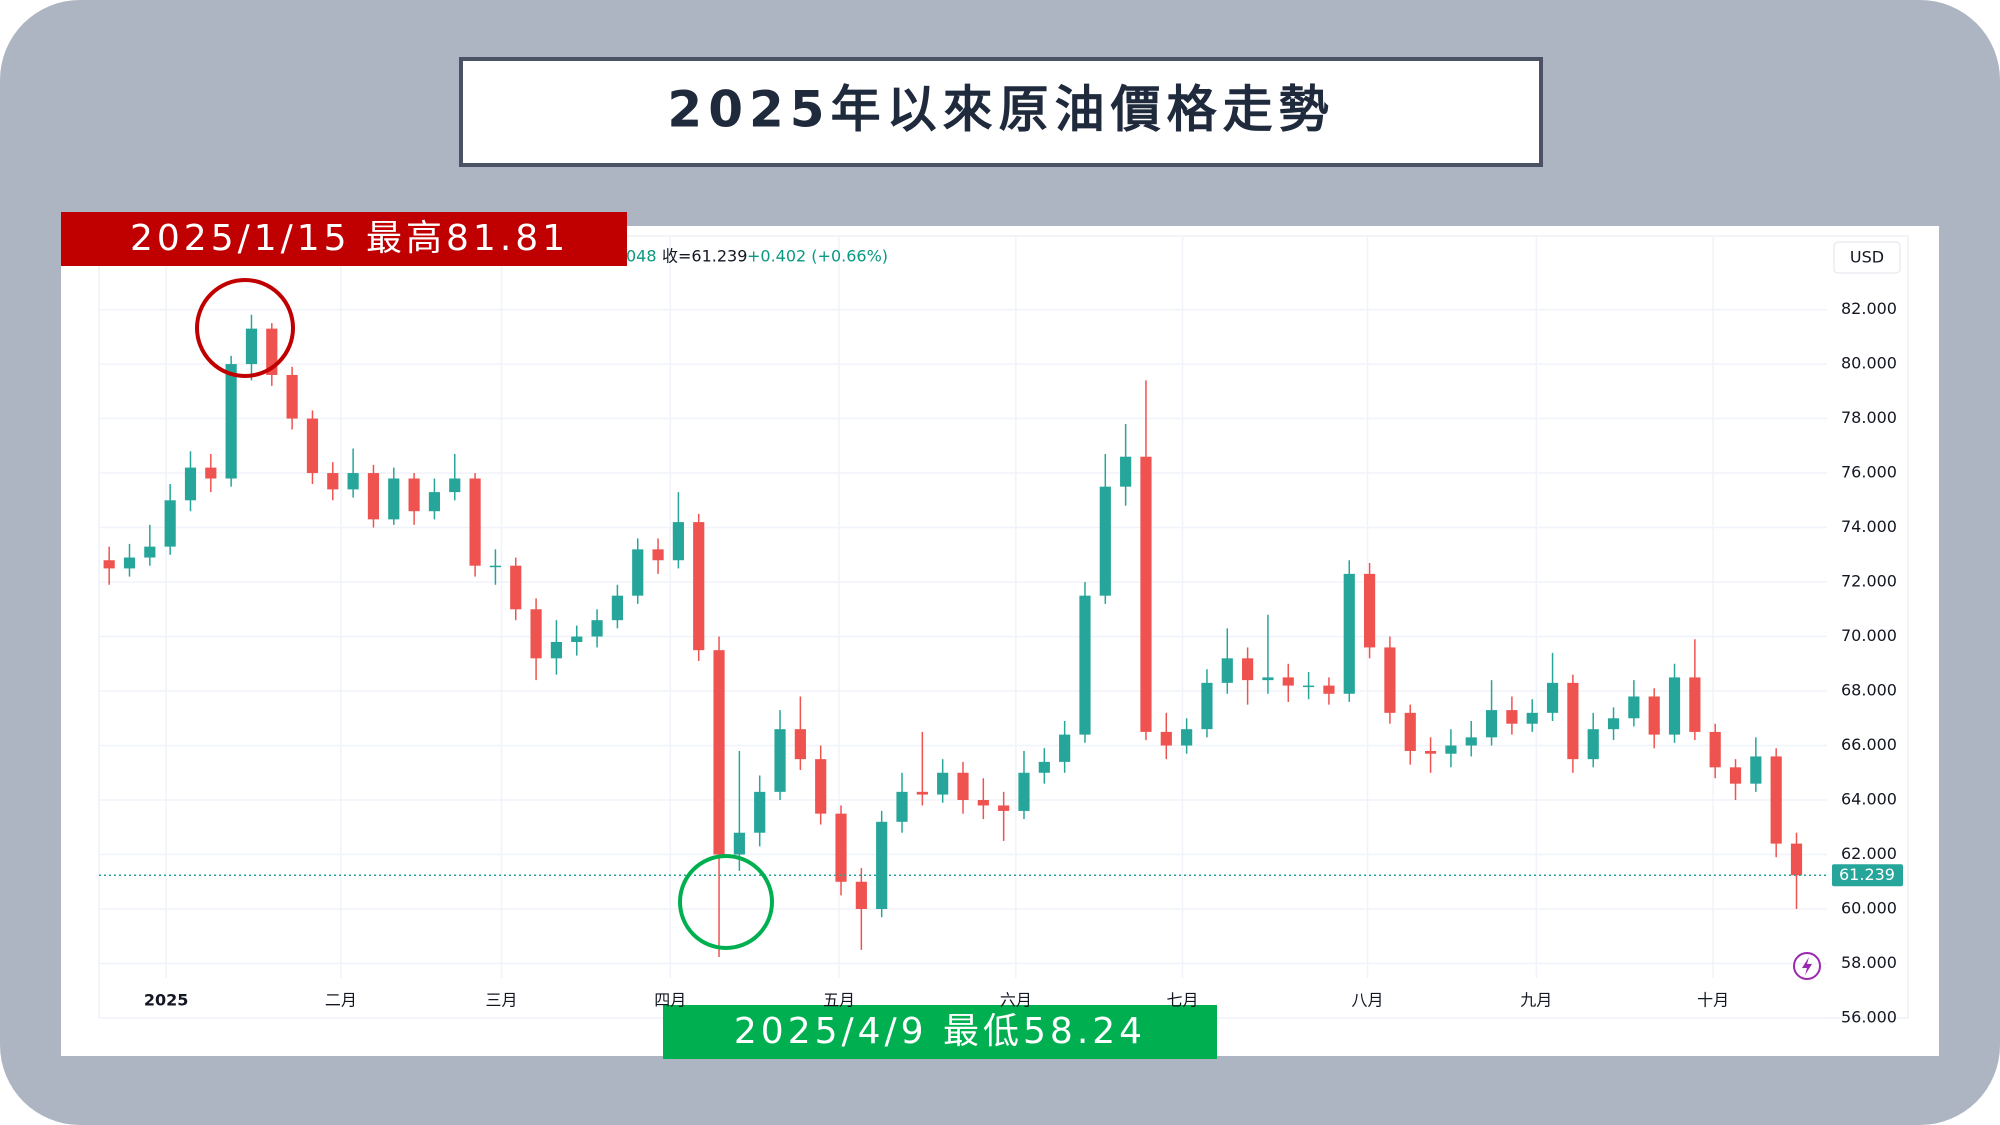  What do you see at coordinates (1001, 112) in the screenshot?
I see `title-box` at bounding box center [1001, 112].